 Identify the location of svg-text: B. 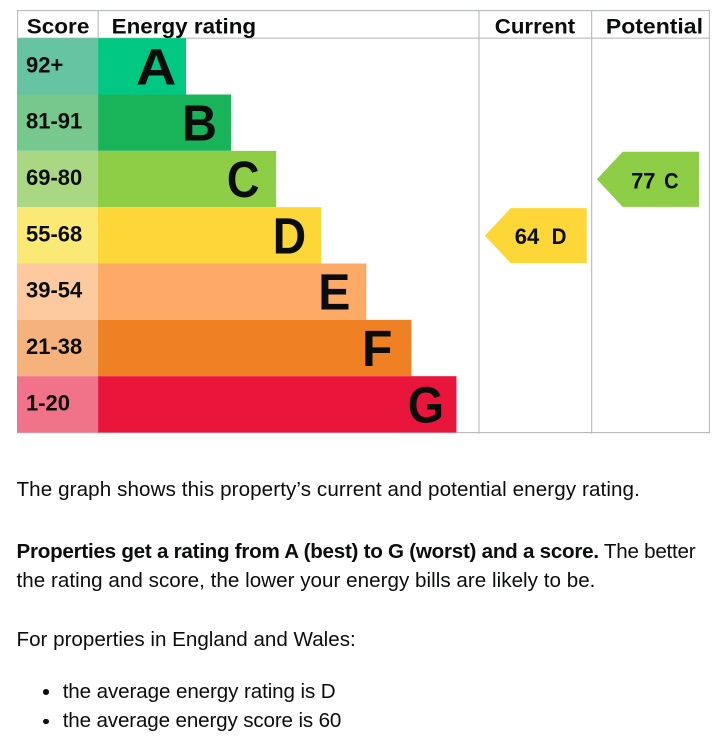
(199, 123).